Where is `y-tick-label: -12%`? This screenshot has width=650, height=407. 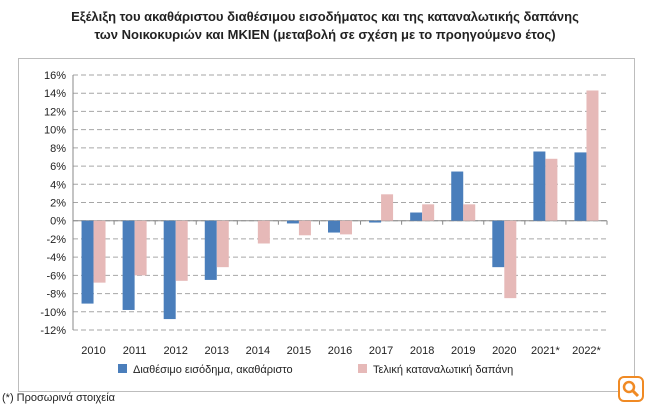
y-tick-label: -12% is located at coordinates (53, 331).